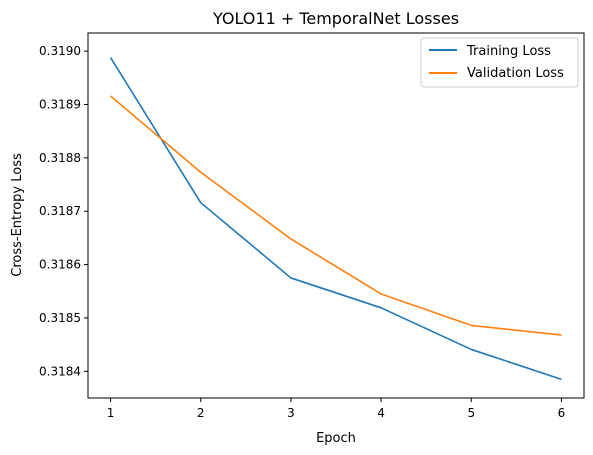  I want to click on x-tick-label: 3, so click(291, 413).